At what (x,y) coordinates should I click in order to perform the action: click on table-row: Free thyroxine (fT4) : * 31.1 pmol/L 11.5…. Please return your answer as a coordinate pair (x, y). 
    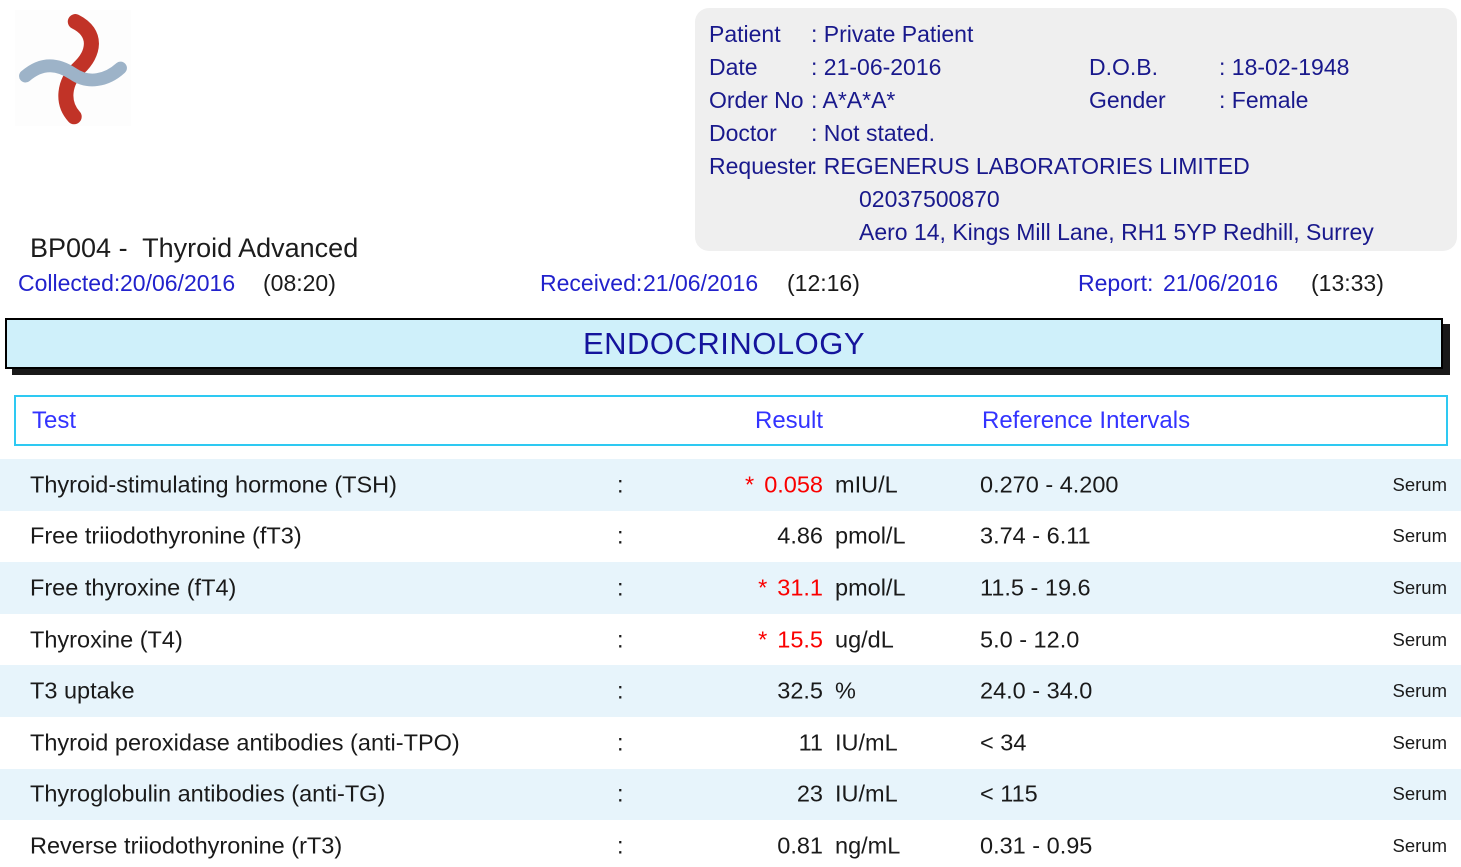
    Looking at the image, I should click on (730, 588).